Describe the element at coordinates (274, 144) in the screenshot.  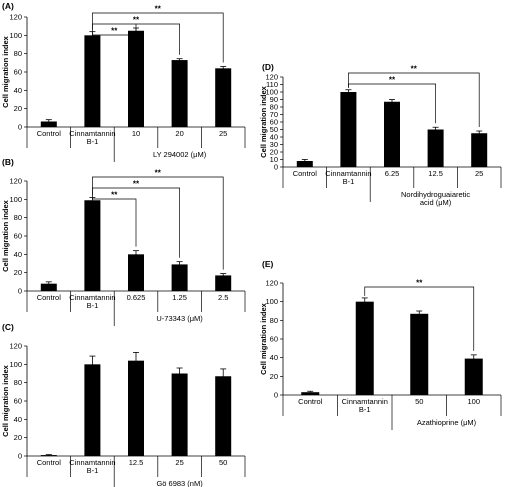
I see `y-tick-label: 30` at that location.